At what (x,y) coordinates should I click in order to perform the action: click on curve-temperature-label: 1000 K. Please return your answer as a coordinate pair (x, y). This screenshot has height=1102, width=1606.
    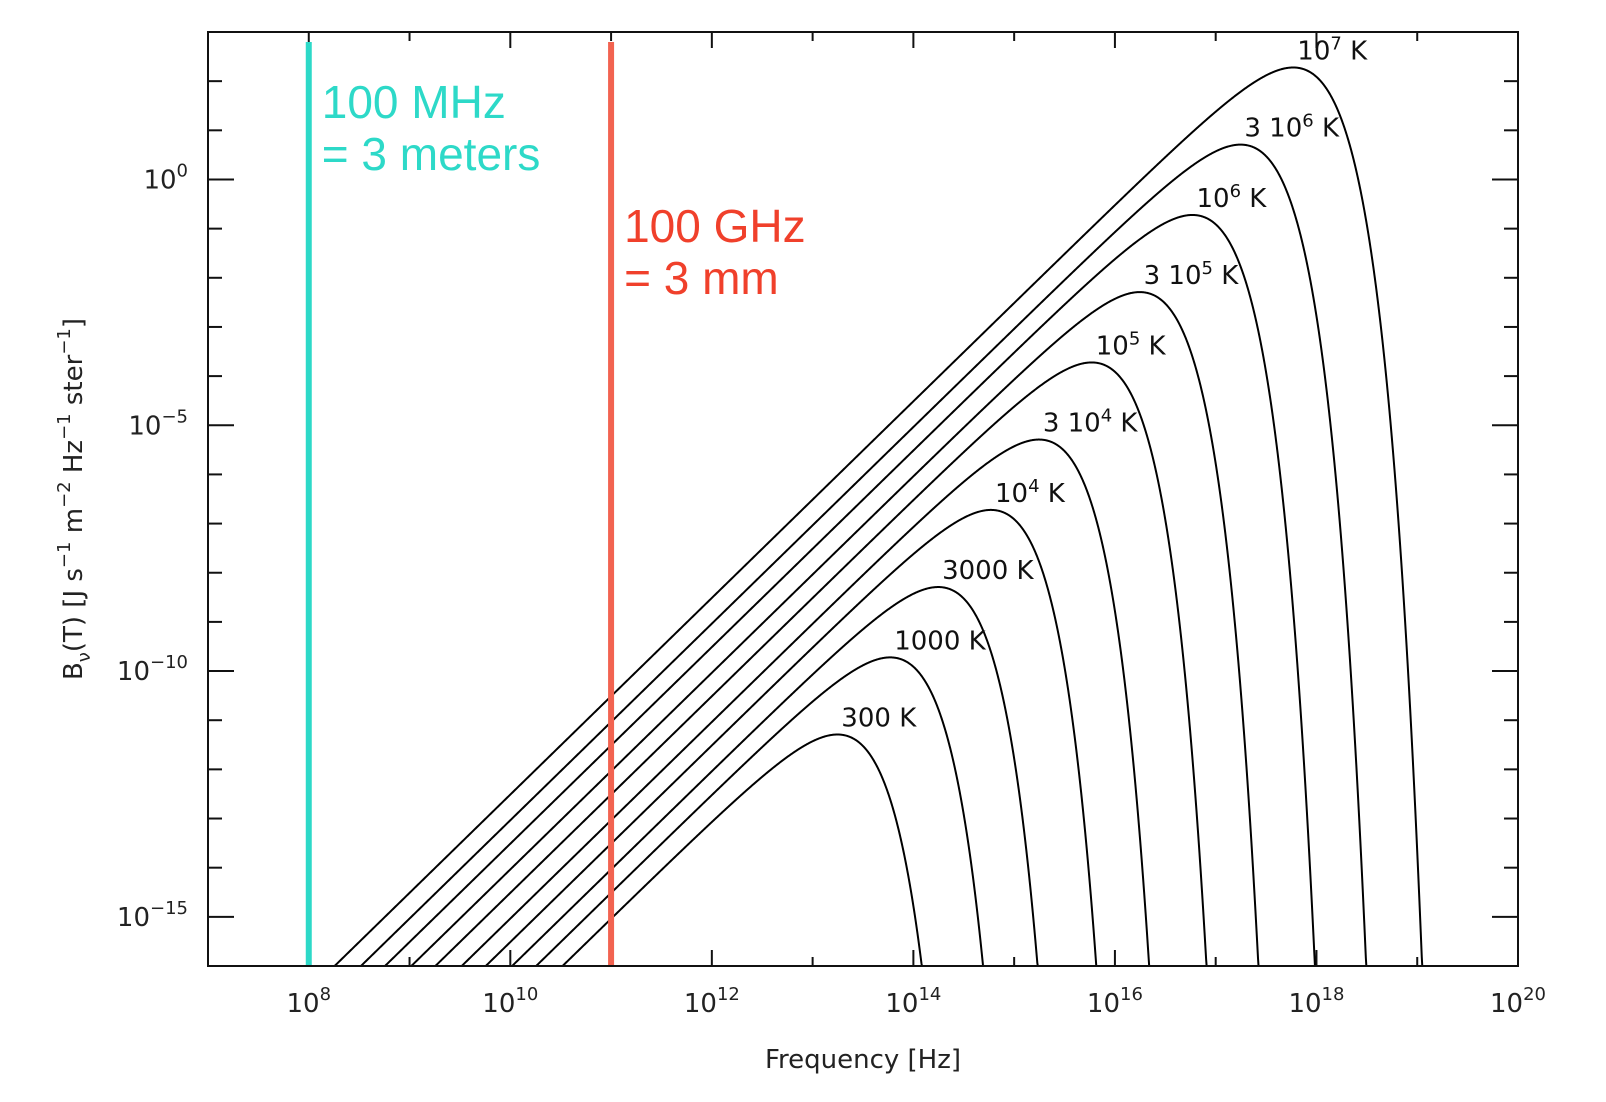
    Looking at the image, I should click on (940, 641).